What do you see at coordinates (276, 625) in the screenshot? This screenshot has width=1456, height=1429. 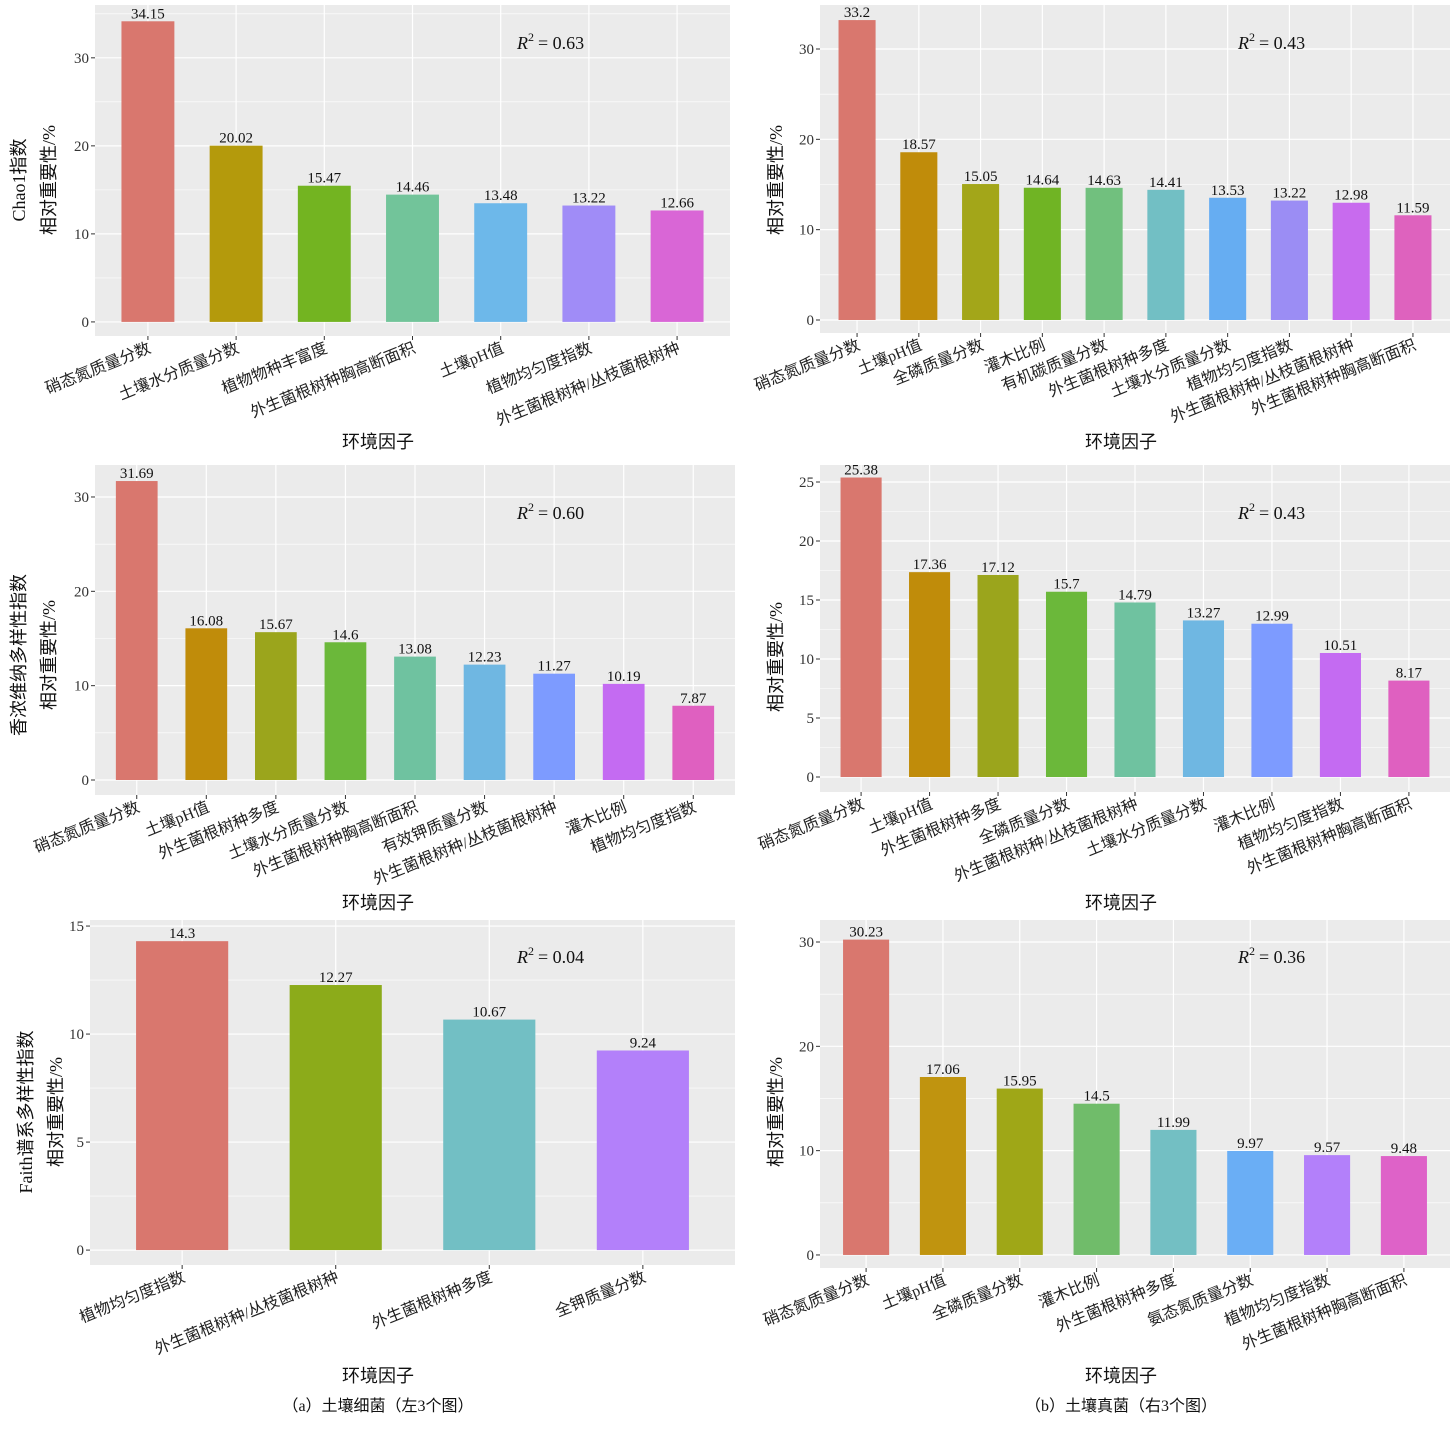 I see `bar-value-label: 15.67` at bounding box center [276, 625].